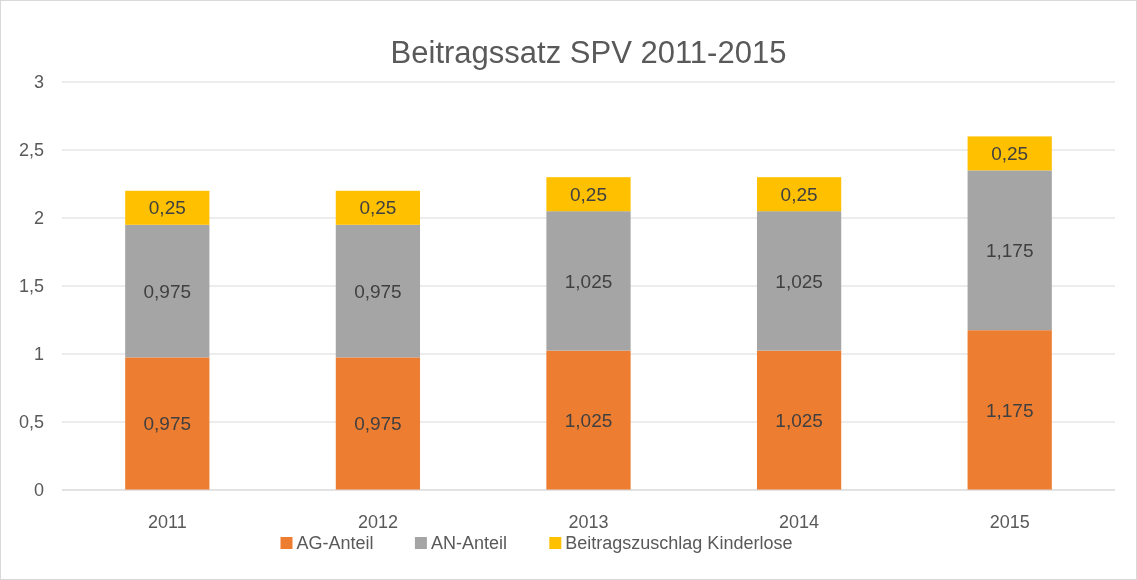  Describe the element at coordinates (31, 150) in the screenshot. I see `y-tick-label: 2,5` at that location.